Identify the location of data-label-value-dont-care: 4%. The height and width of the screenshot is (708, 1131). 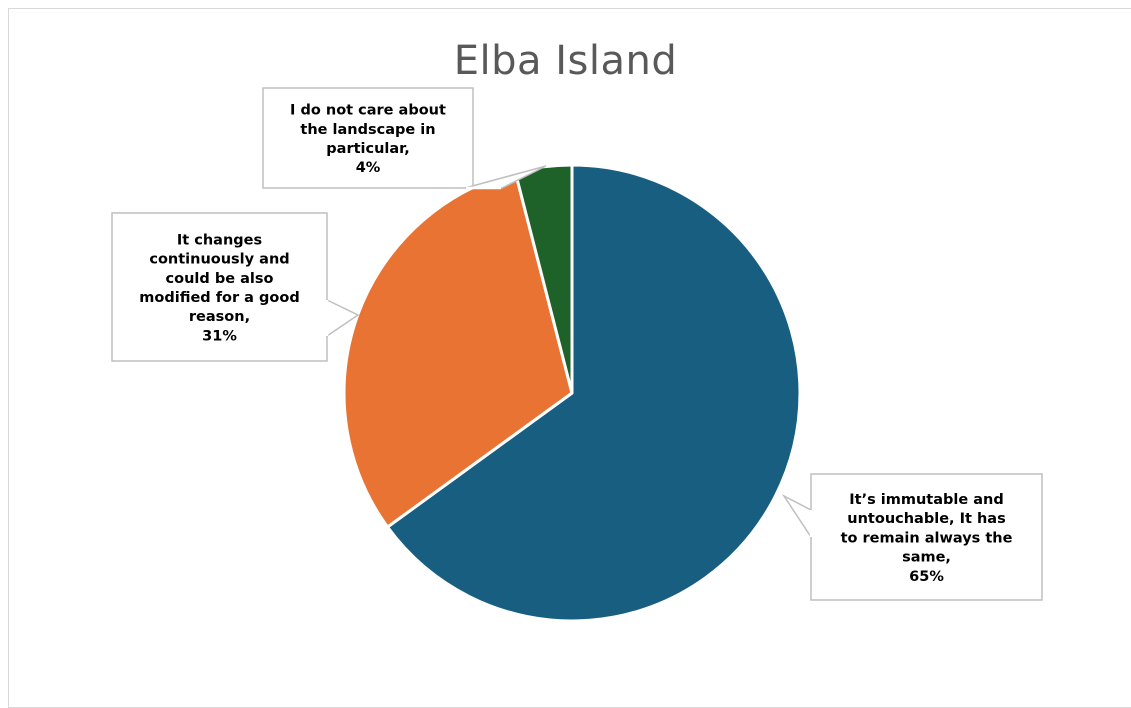
(368, 168).